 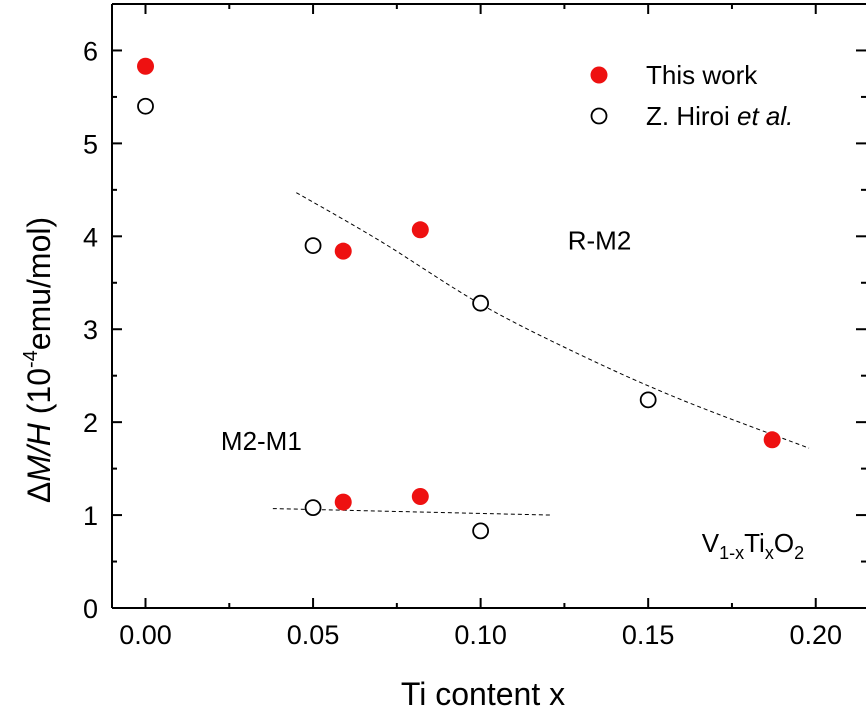 I want to click on y-axis-title: ΔM/H (10-4emu/mol), so click(x=38, y=360).